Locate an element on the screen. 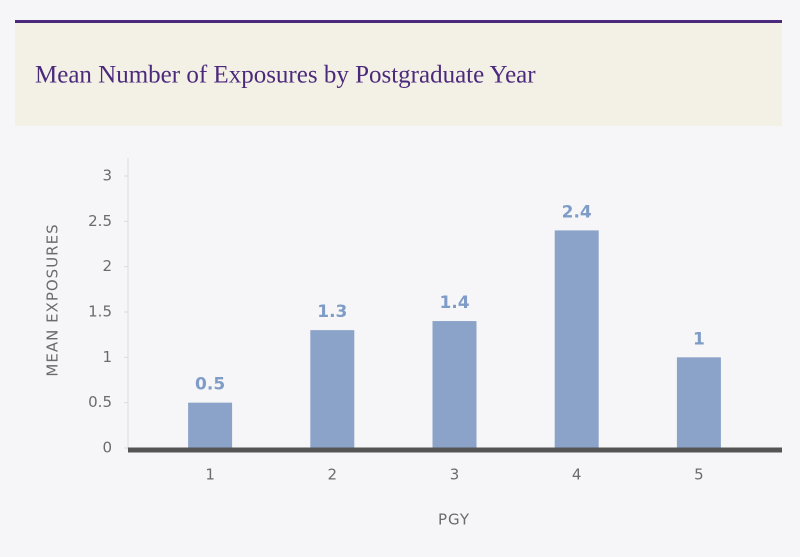  title-rule is located at coordinates (398, 21).